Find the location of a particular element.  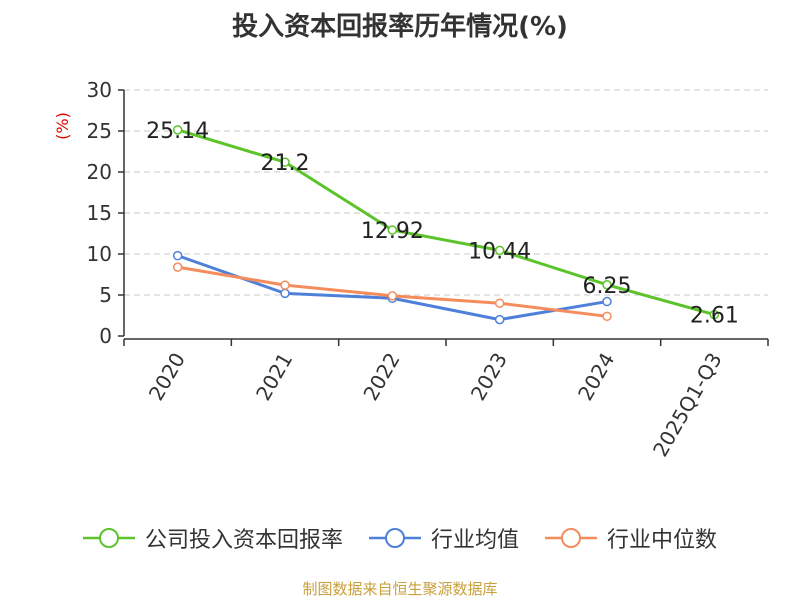

x-tick-label: 2022 is located at coordinates (381, 377).